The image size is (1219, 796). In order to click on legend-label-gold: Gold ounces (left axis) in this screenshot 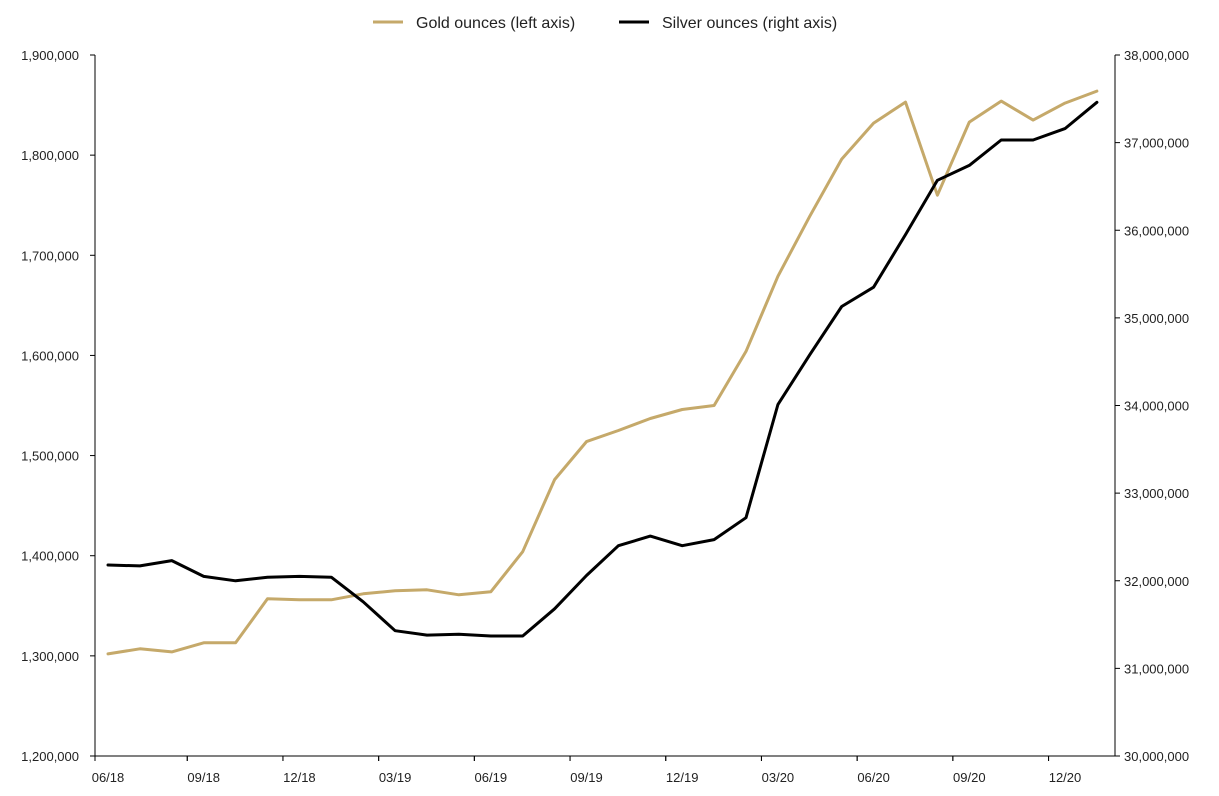, I will do `click(495, 23)`.